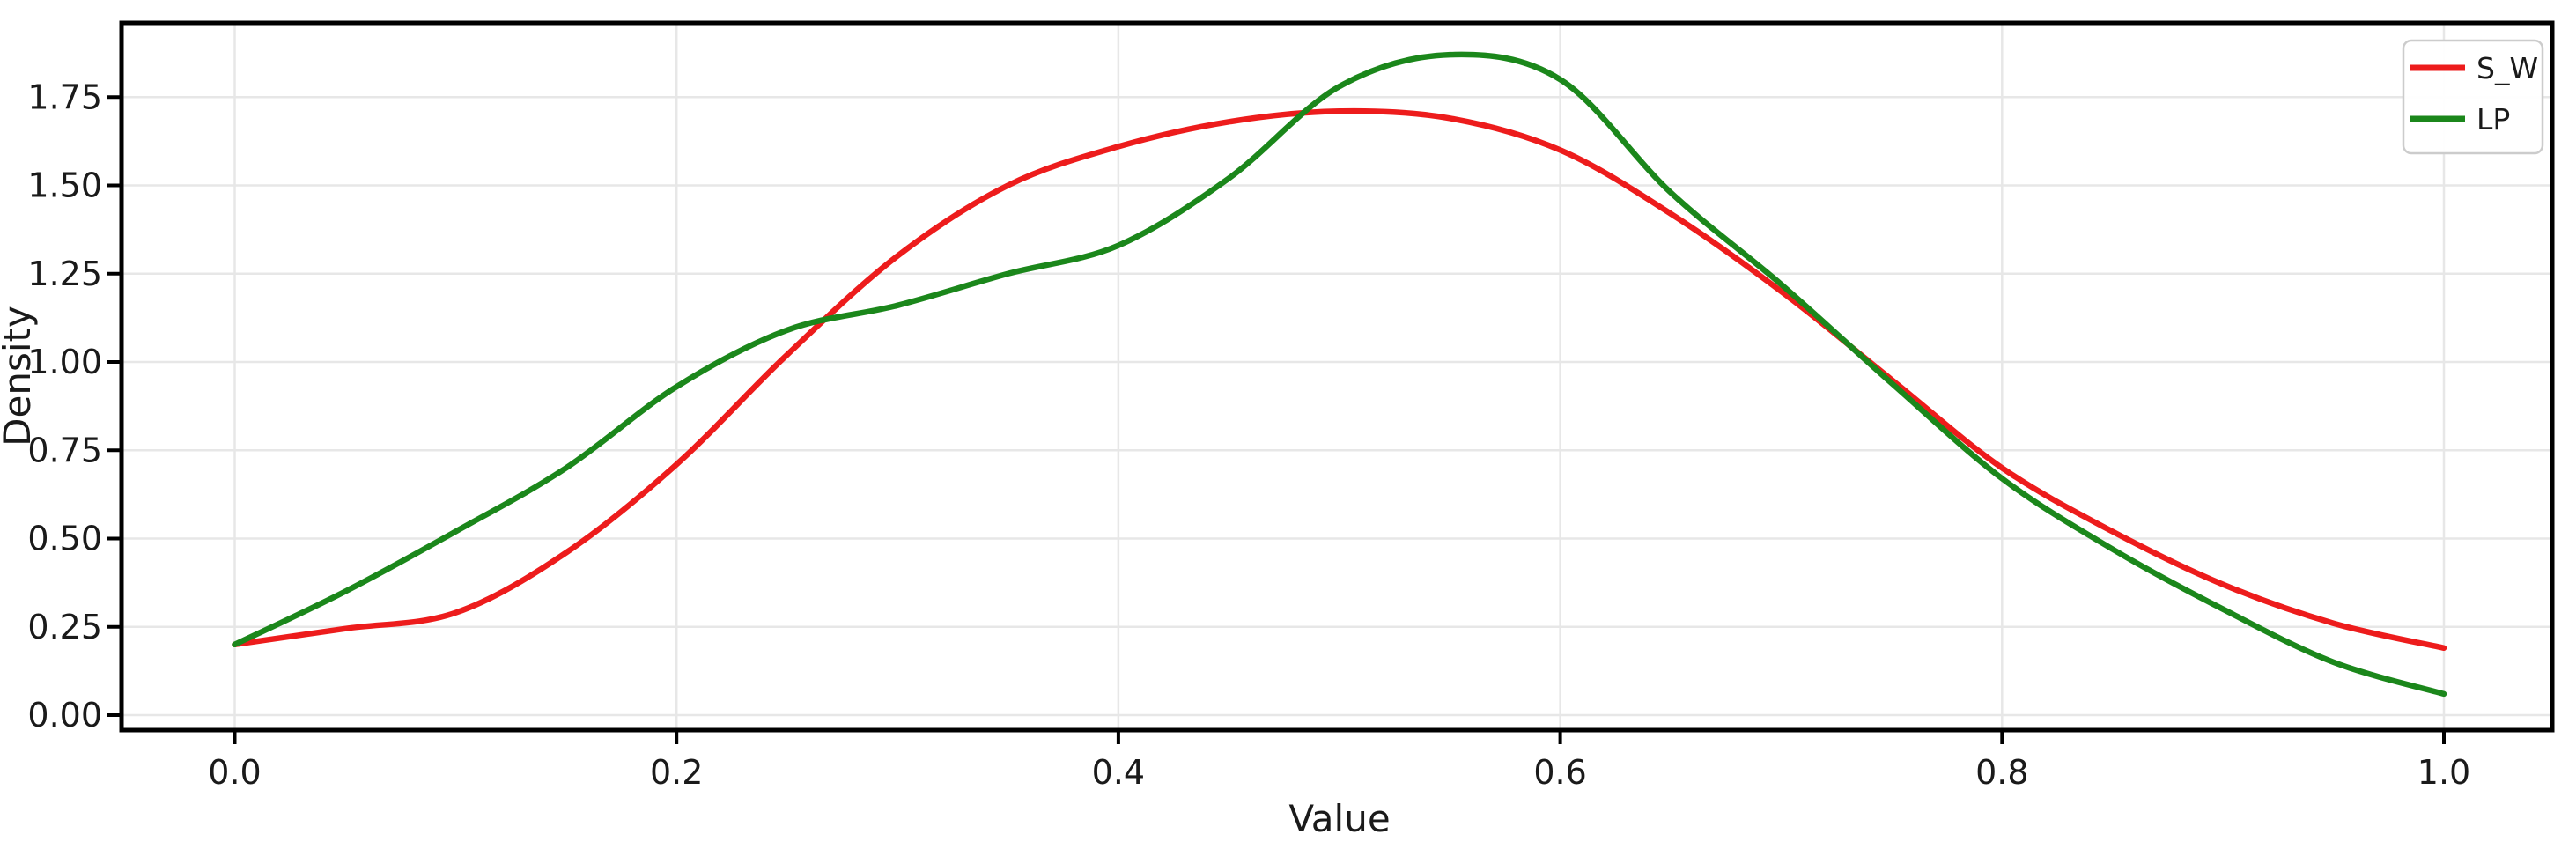 Image resolution: width=2576 pixels, height=849 pixels. I want to click on legend-label-s-w: S_W, so click(2507, 68).